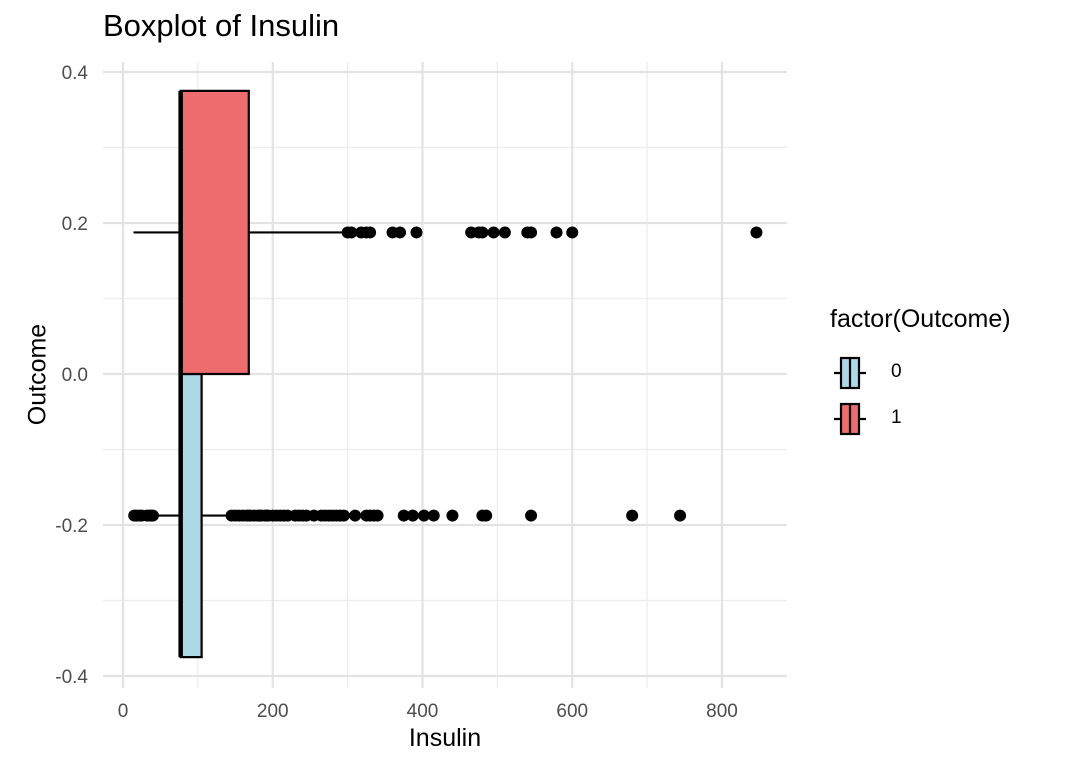 Image resolution: width=1072 pixels, height=770 pixels. I want to click on x-tick-label: 200, so click(273, 711).